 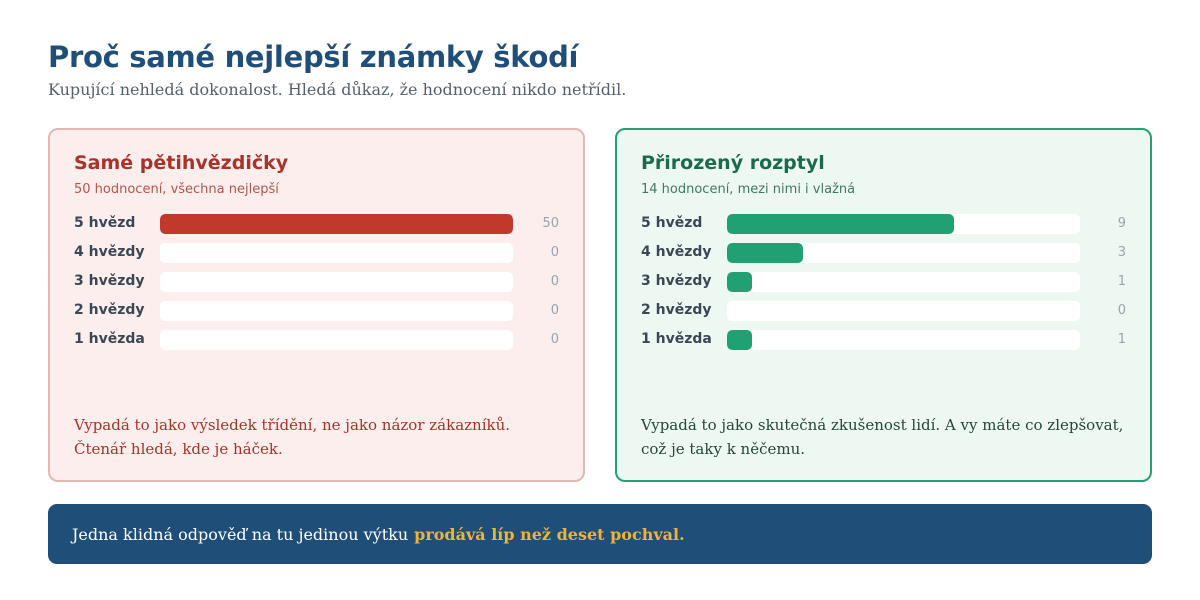 What do you see at coordinates (748, 189) in the screenshot?
I see `card-subtitle: 14 hodnocení, mezi nimi i vlažná` at bounding box center [748, 189].